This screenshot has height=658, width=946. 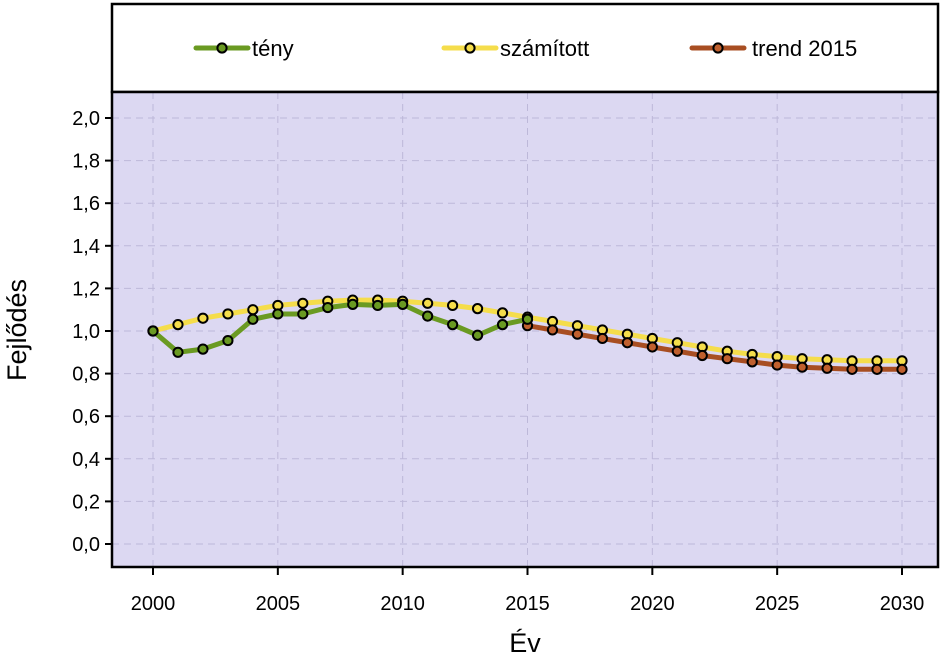 I want to click on legend: tény számított trend 2015, so click(x=525, y=48).